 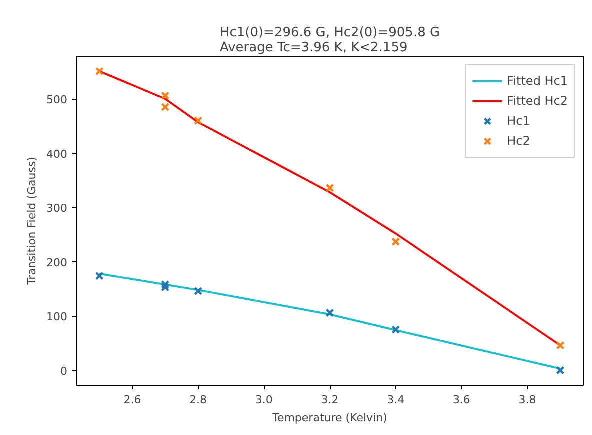 What do you see at coordinates (396, 400) in the screenshot?
I see `x-tick-label: 3.4` at bounding box center [396, 400].